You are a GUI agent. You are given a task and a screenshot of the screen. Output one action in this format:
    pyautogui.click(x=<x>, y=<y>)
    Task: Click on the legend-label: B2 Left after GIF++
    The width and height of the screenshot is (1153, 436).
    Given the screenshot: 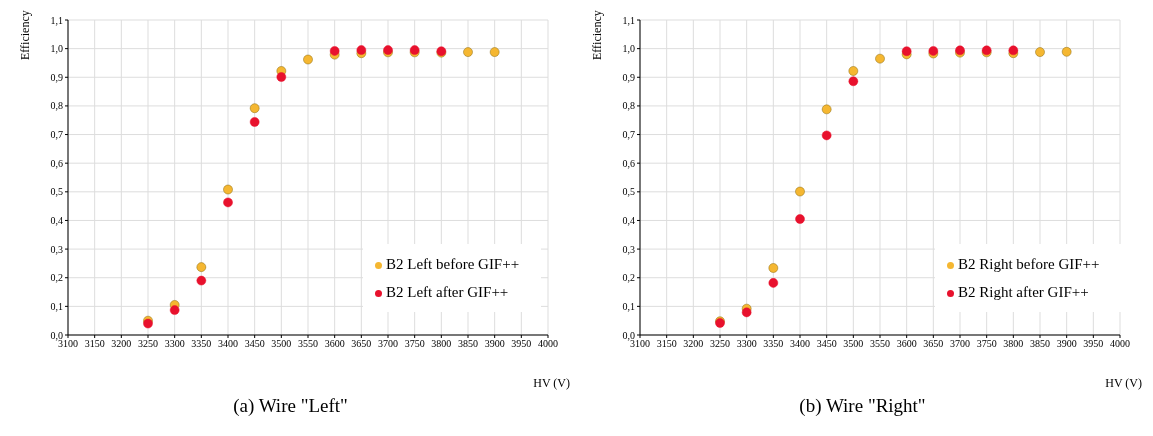 What is the action you would take?
    pyautogui.click(x=447, y=292)
    